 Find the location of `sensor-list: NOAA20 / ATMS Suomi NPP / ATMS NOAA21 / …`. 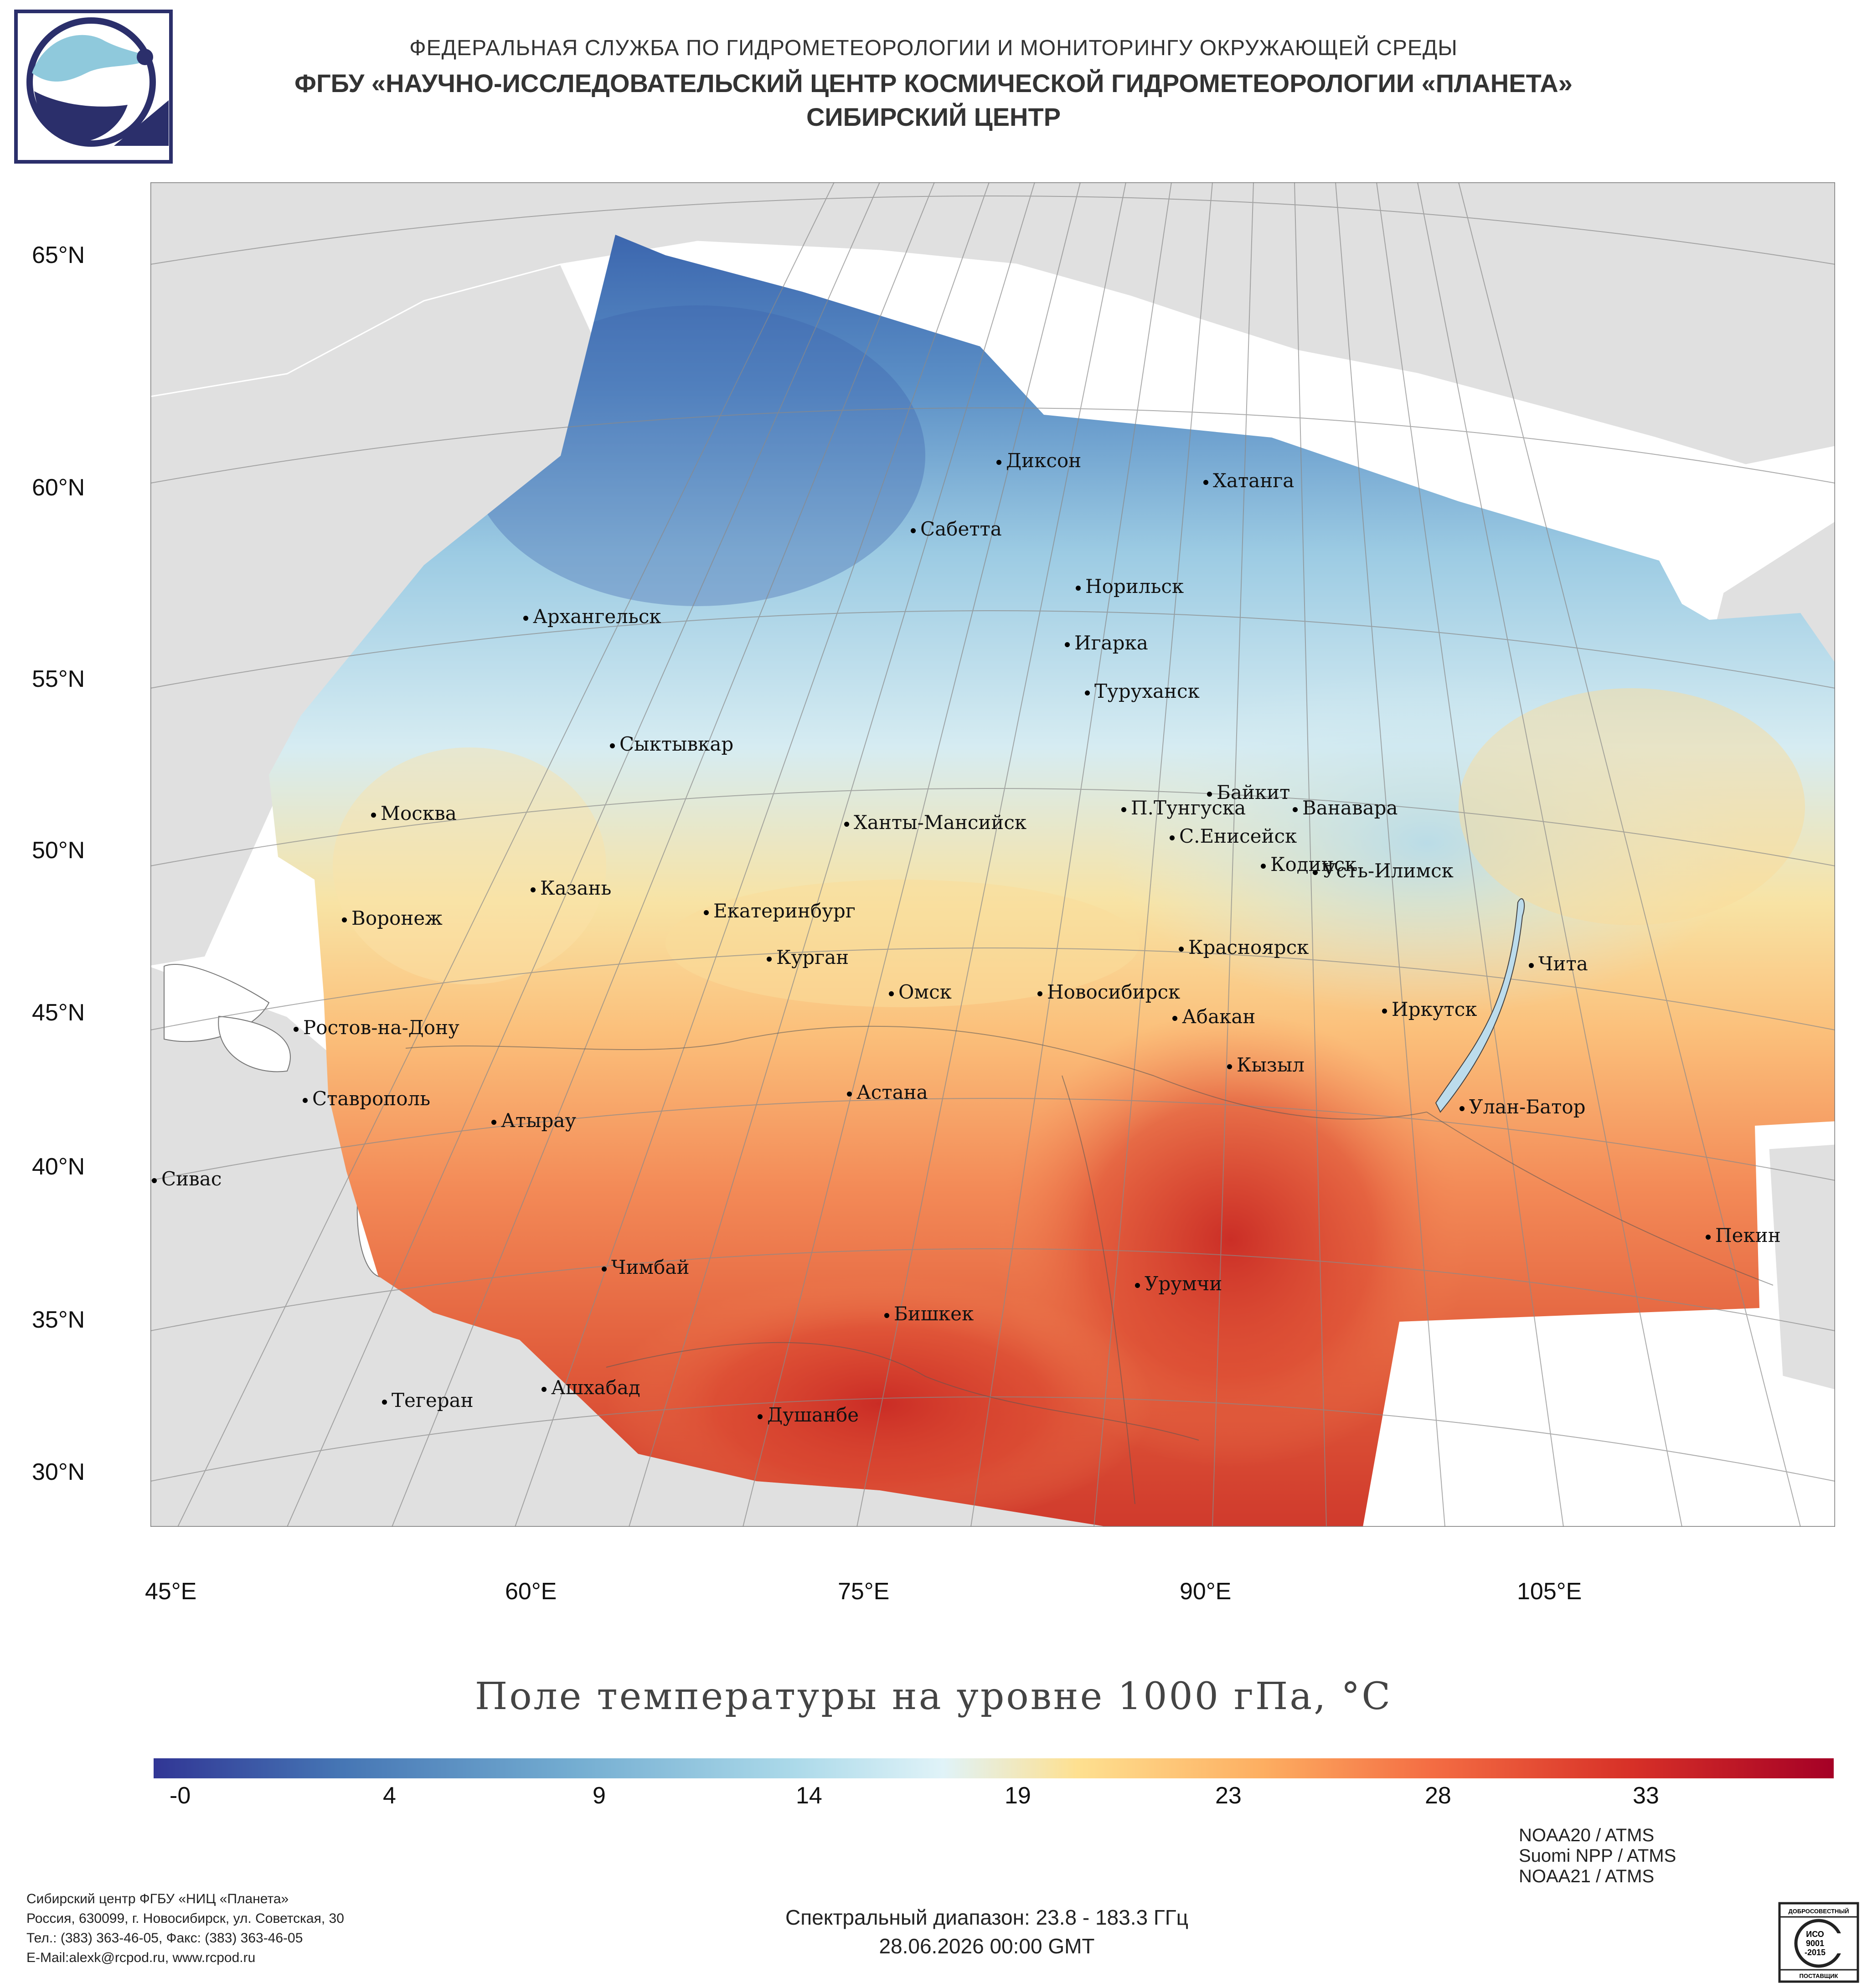

sensor-list: NOAA20 / ATMS Suomi NPP / ATMS NOAA21 / … is located at coordinates (1597, 1856).